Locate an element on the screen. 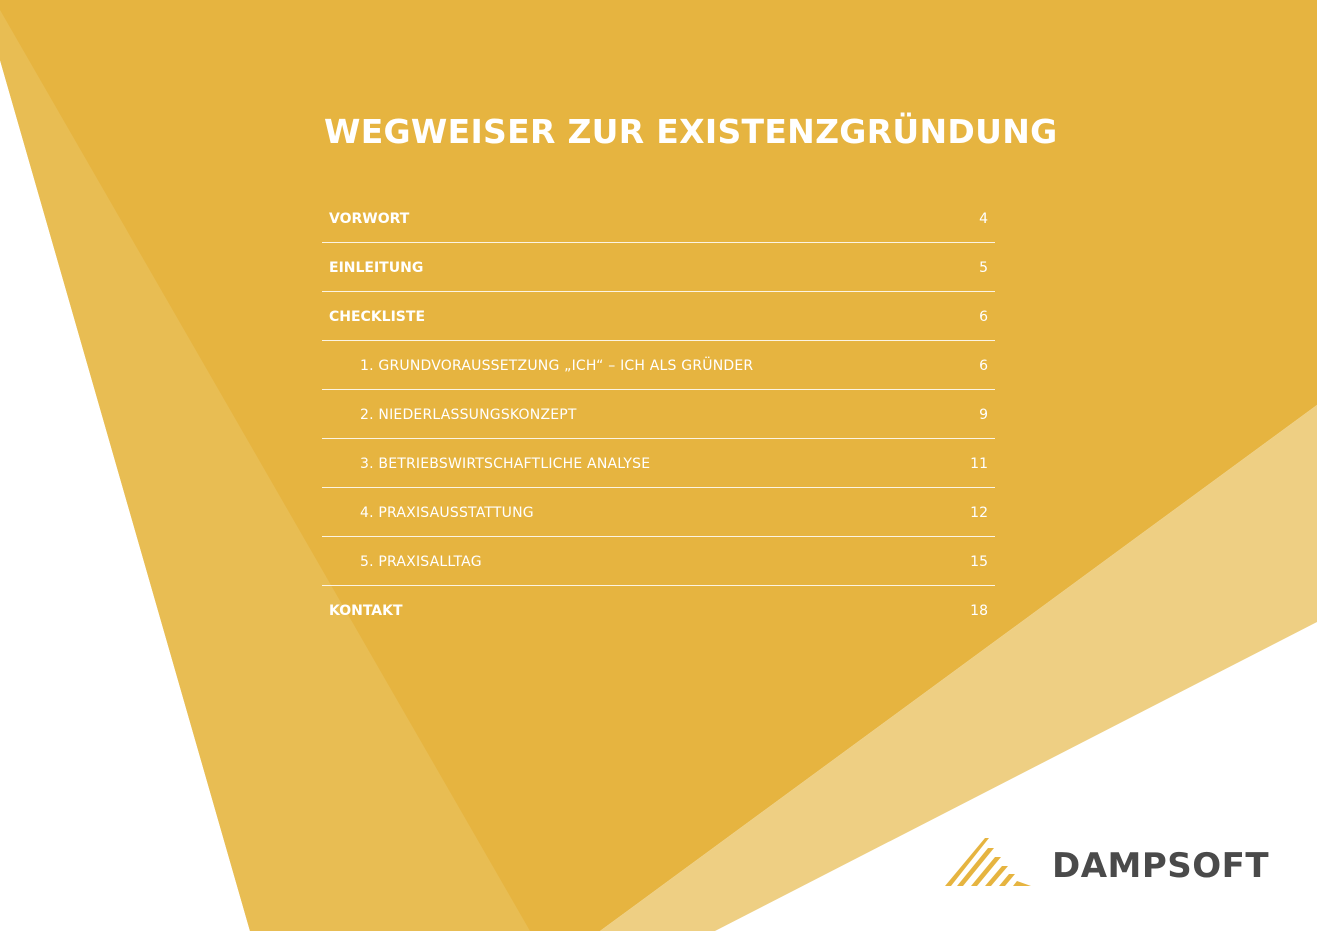 The height and width of the screenshot is (931, 1317). toc-entry-page-number: 15 is located at coordinates (979, 562).